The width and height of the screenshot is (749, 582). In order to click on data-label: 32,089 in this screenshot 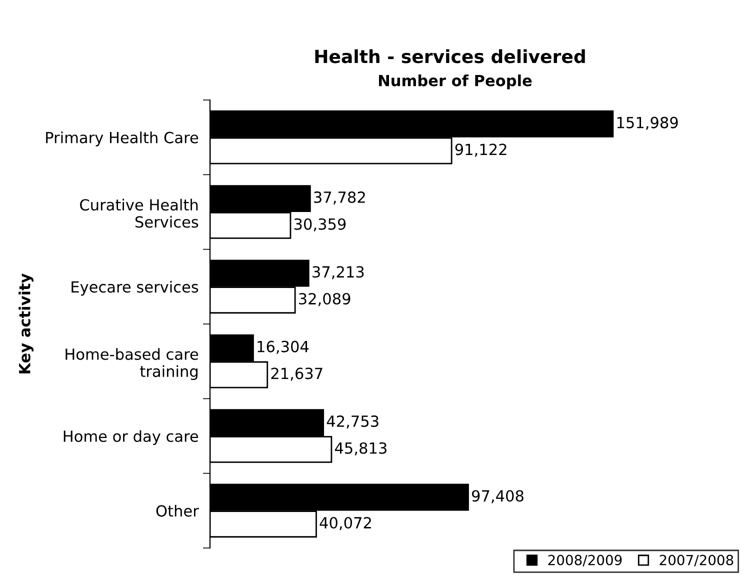, I will do `click(324, 299)`.